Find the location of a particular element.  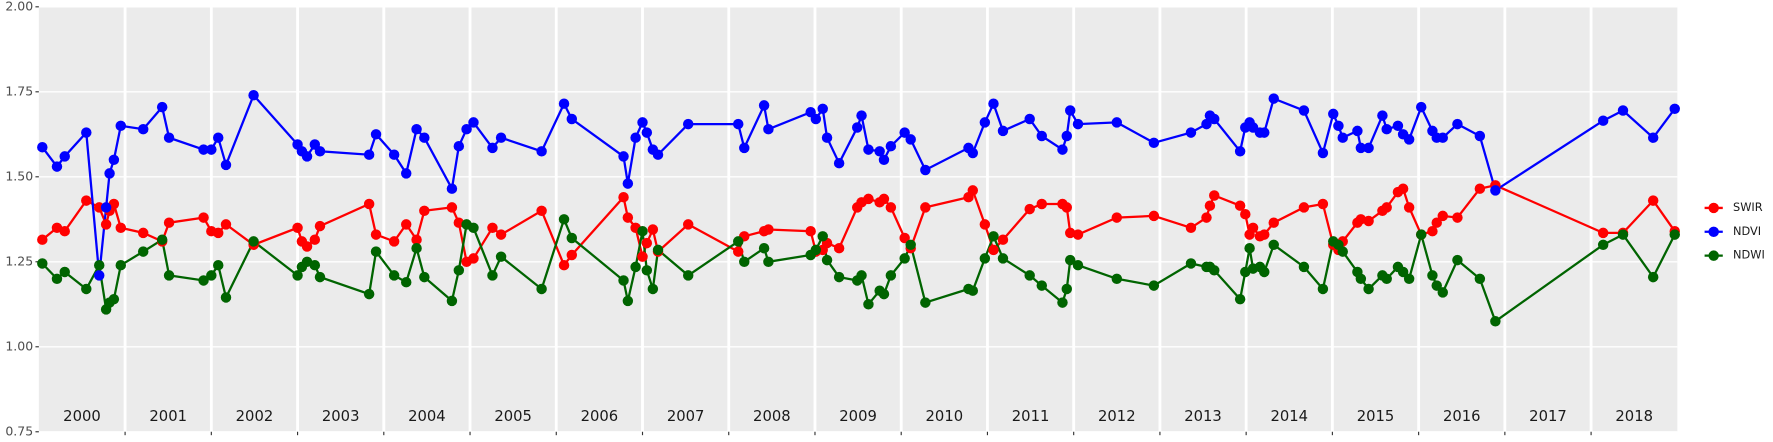

year-label: 2002 is located at coordinates (255, 416).